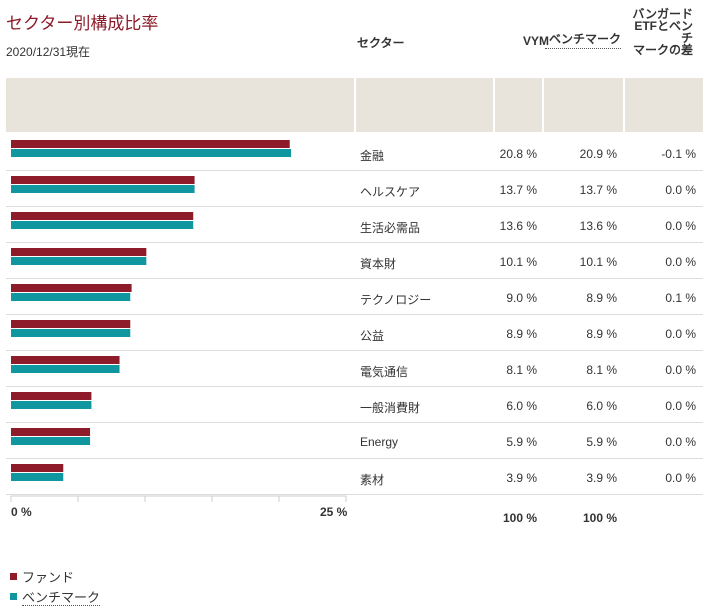  What do you see at coordinates (521, 298) in the screenshot?
I see `fund-weight: 9.0 %` at bounding box center [521, 298].